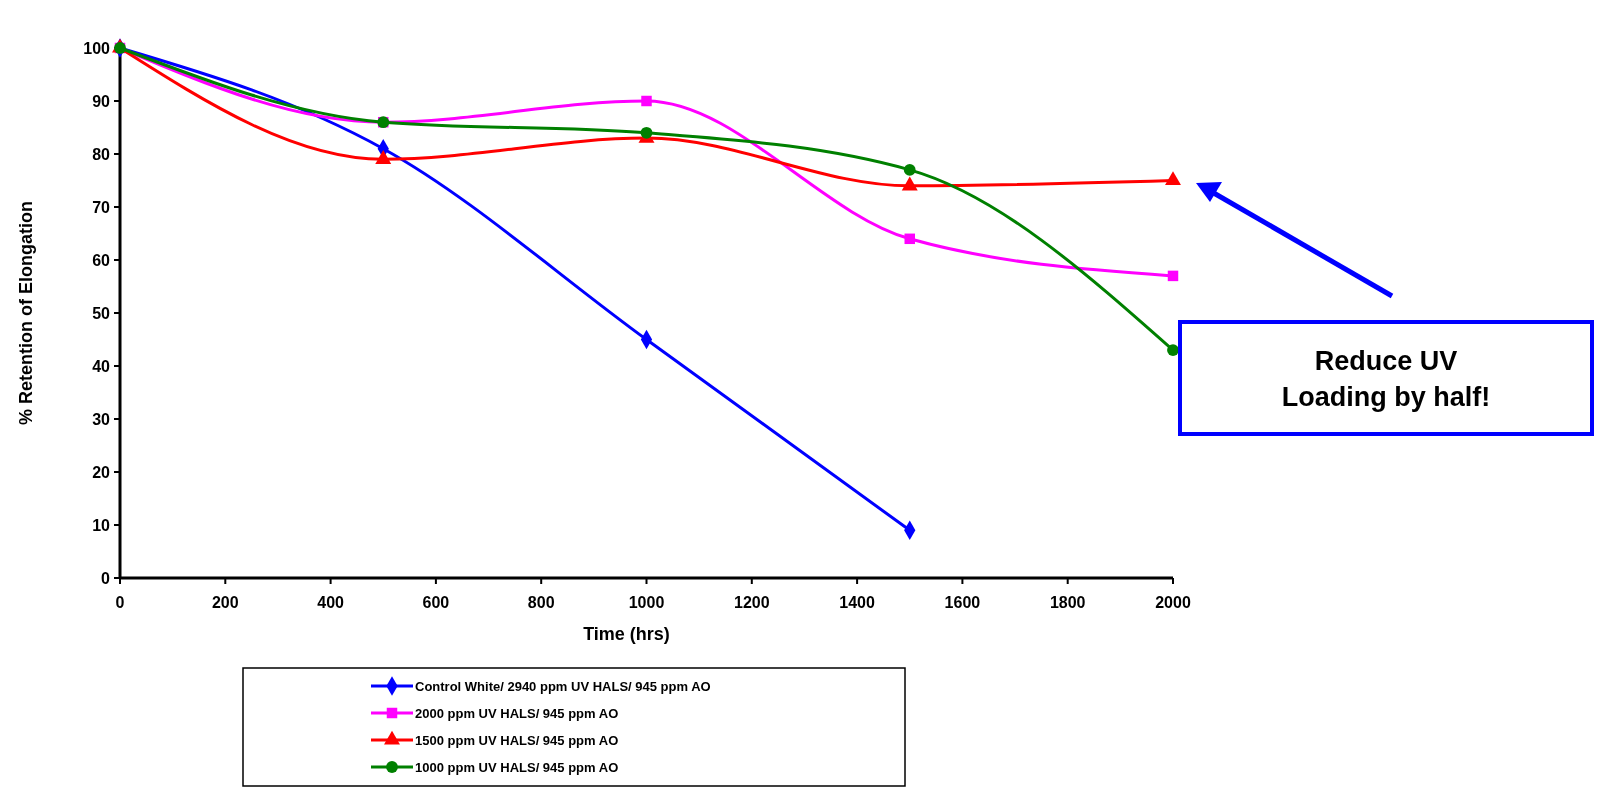 This screenshot has width=1600, height=791. Describe the element at coordinates (857, 602) in the screenshot. I see `x-tick-label: 1400` at that location.